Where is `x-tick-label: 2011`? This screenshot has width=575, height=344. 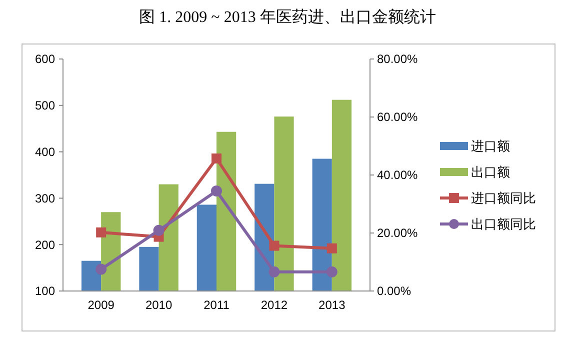 x-tick-label: 2011 is located at coordinates (217, 305).